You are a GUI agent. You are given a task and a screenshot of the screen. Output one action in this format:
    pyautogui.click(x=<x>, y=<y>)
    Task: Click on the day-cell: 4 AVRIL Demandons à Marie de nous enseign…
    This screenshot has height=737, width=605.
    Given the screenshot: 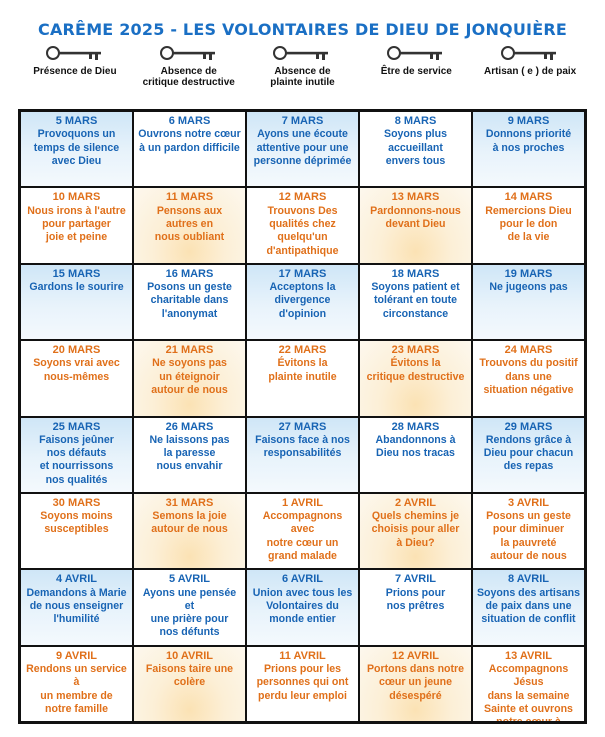 What is the action you would take?
    pyautogui.click(x=76, y=607)
    